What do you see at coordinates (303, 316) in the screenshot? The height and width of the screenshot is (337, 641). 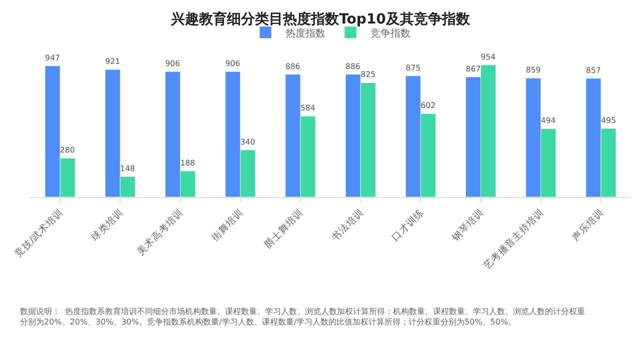 I see `text: 数据说明： 热度指数系教育培训不同细分市场机构数量、课程数量、学习人数、浏览人数加权计算所得；机构数量、课程数量、学习人数、浏览人数的计分权重分别为20%、20%、30%、30%。竞争指数系机构数量/学习人数、课程数量/学习人数的比值加权计算所得；计分权重分别为50%、50%。` at bounding box center [303, 316].